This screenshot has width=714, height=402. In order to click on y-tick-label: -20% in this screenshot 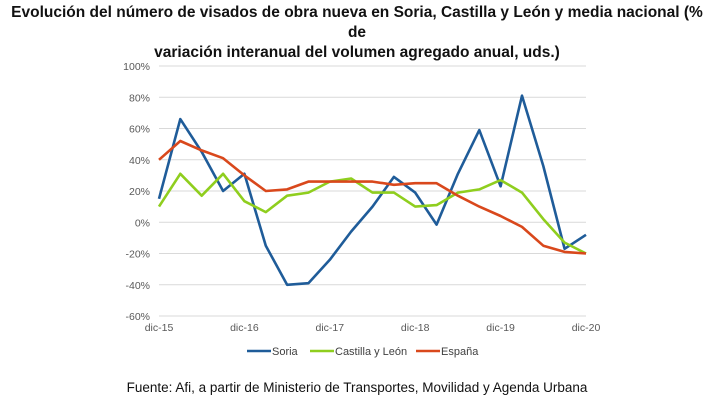, I will do `click(137, 255)`.